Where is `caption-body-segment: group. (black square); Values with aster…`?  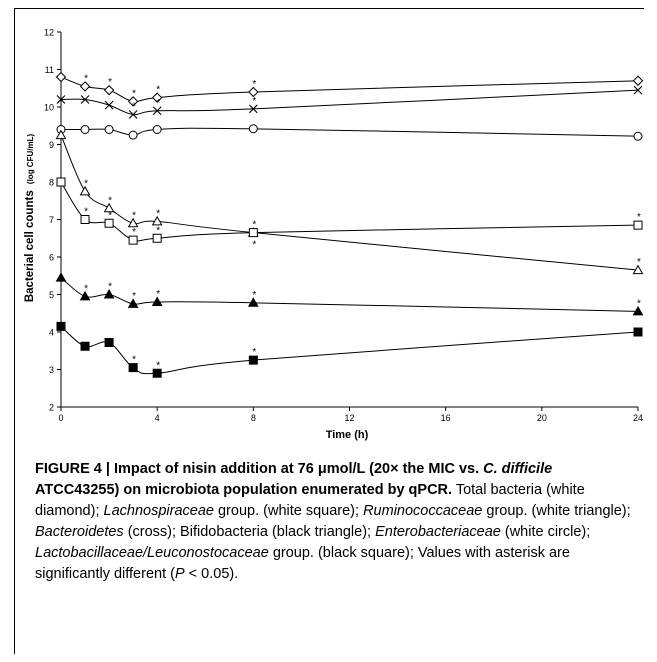 caption-body-segment: group. (black square); Values with aster… is located at coordinates (302, 563).